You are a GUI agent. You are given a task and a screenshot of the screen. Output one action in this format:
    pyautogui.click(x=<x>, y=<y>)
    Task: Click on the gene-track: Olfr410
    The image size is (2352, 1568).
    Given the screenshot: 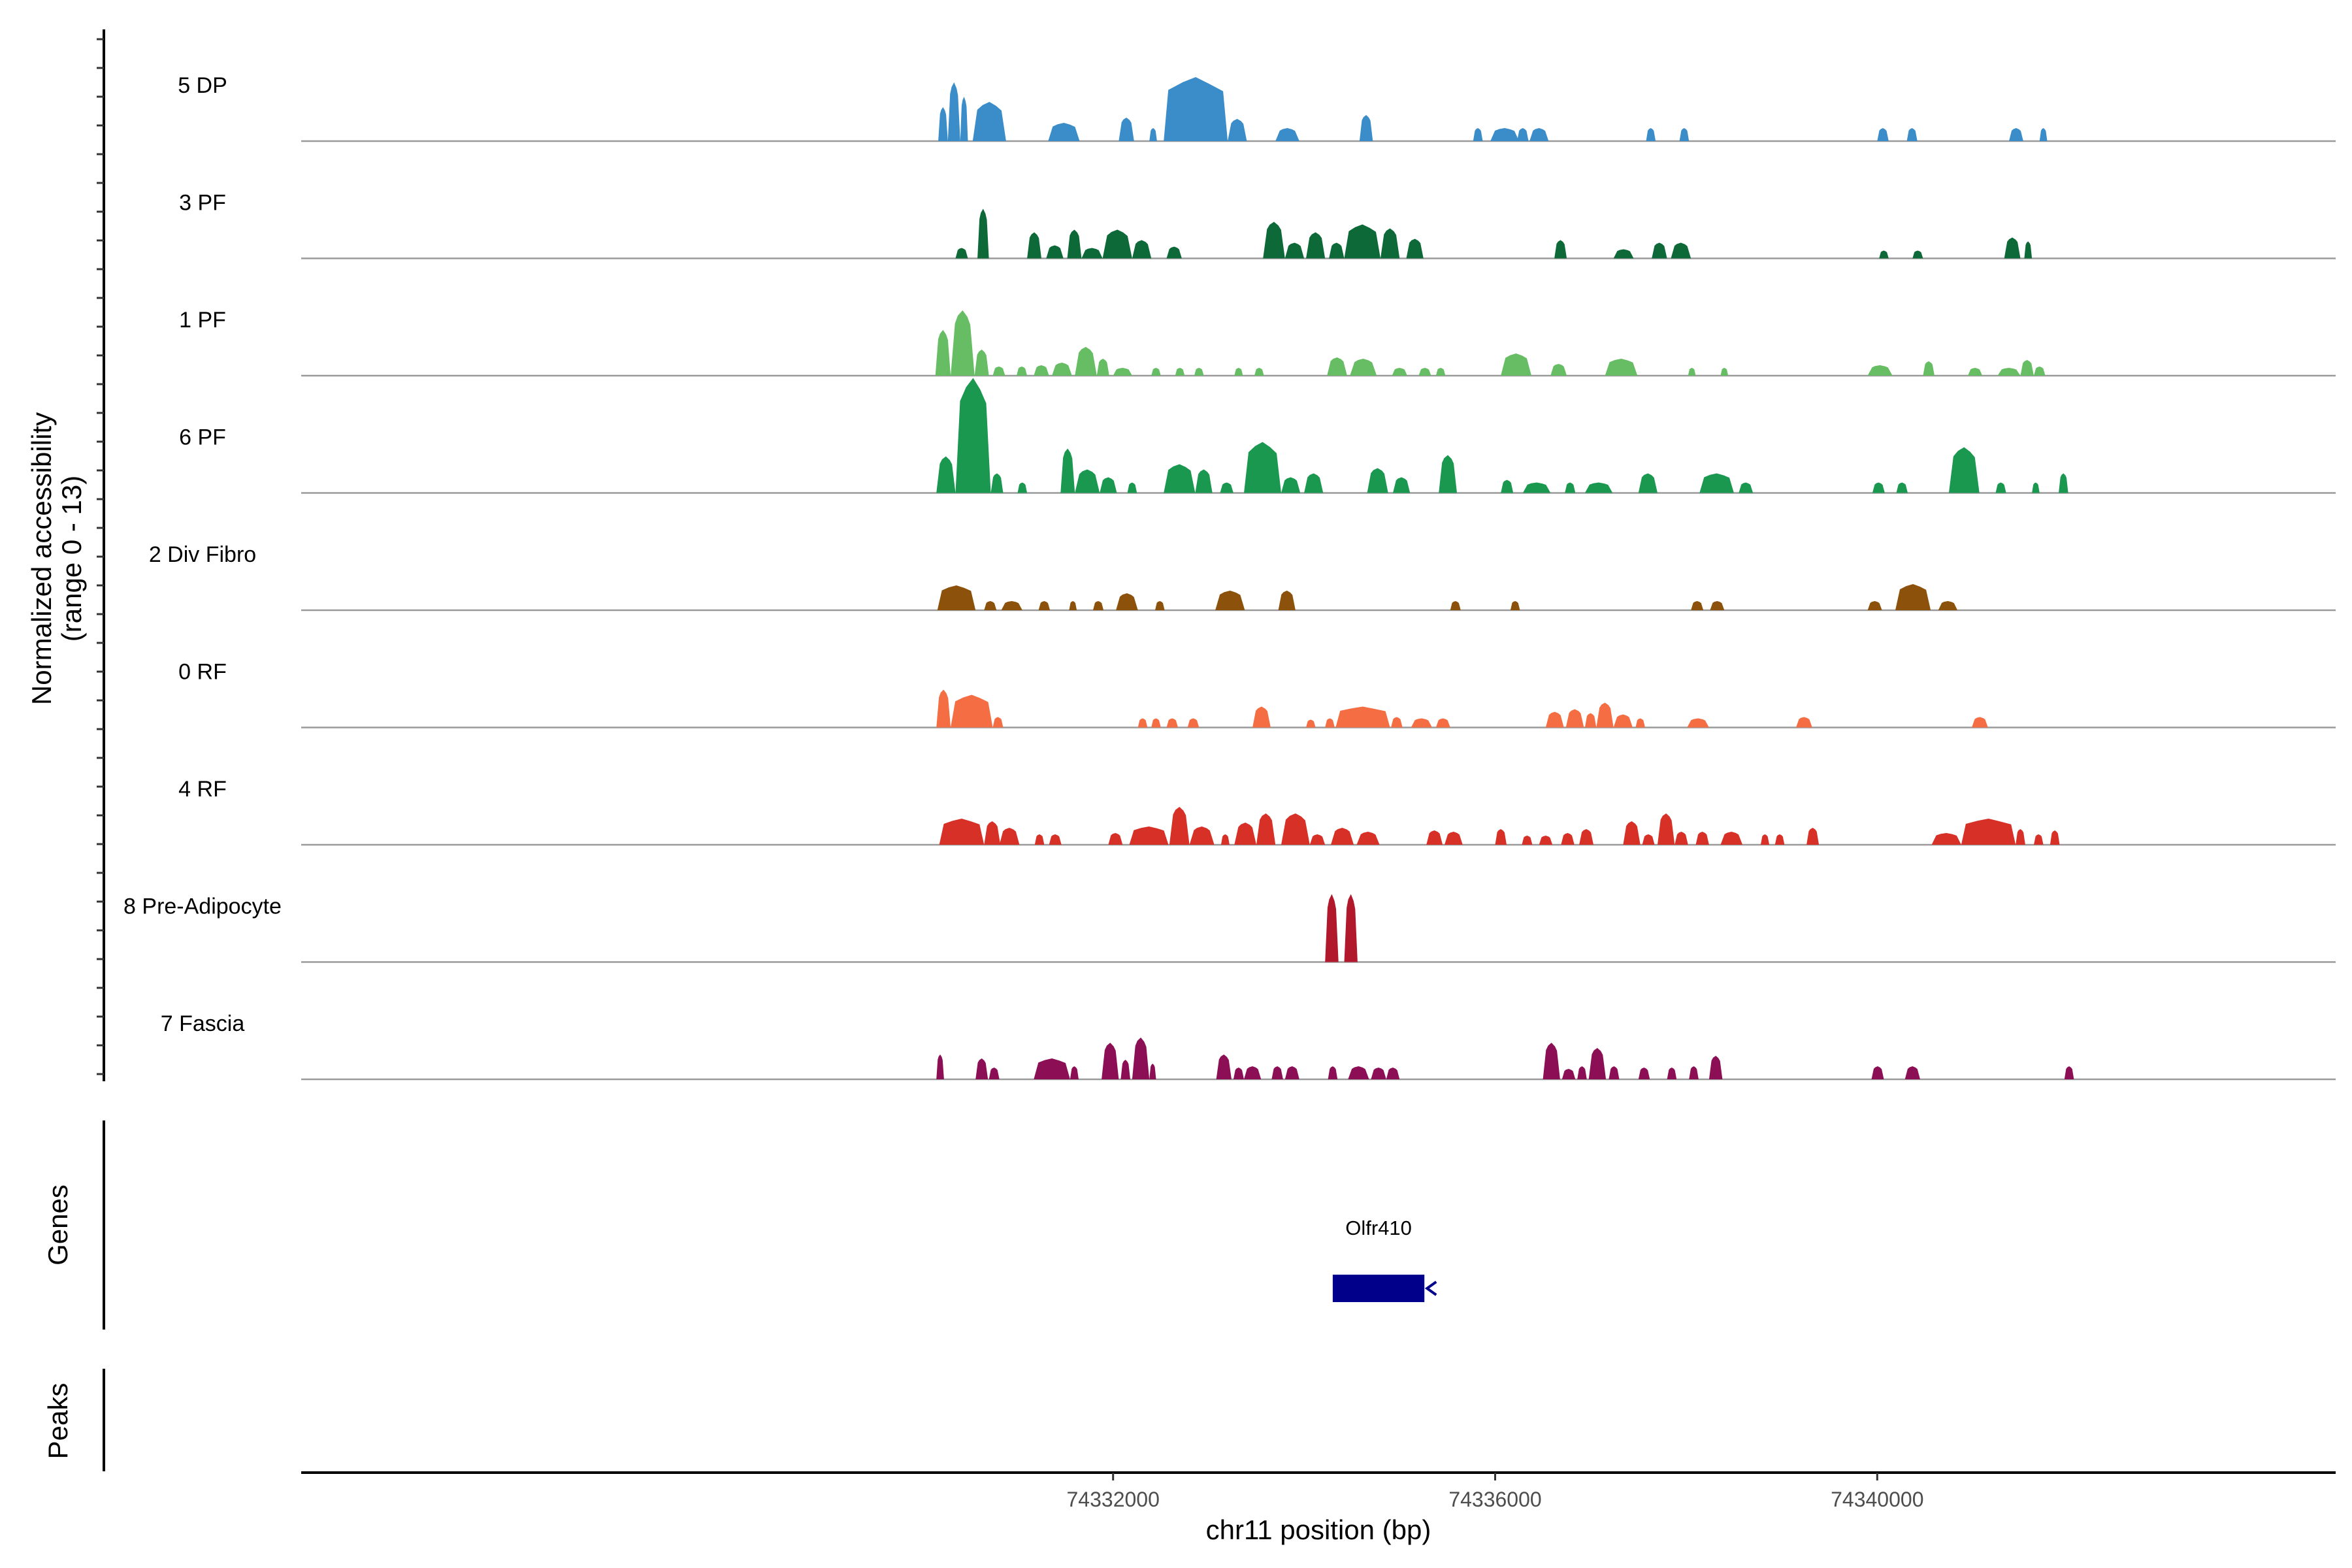 What is the action you would take?
    pyautogui.click(x=1384, y=1259)
    